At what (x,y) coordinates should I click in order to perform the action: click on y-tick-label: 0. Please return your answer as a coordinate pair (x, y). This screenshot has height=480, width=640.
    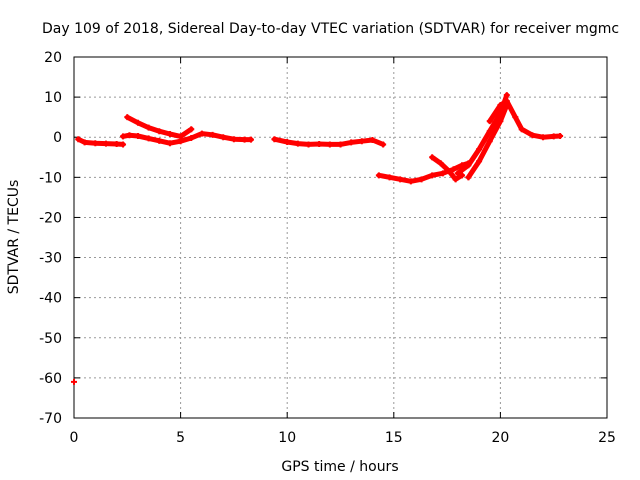
    Looking at the image, I should click on (57, 138).